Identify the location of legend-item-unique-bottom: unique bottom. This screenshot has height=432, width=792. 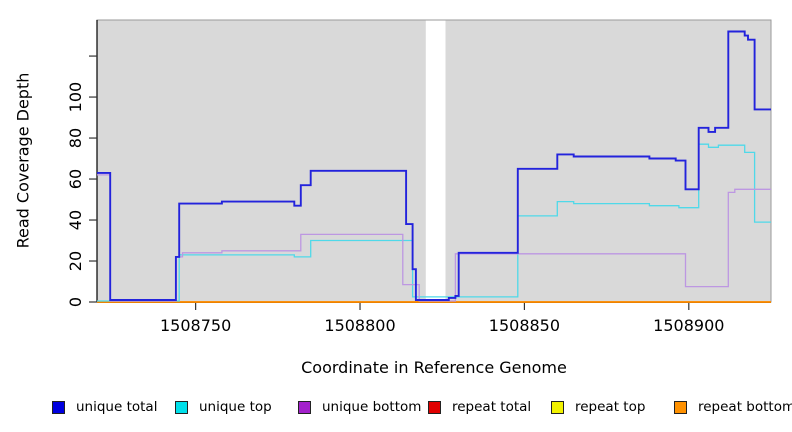
(359, 407).